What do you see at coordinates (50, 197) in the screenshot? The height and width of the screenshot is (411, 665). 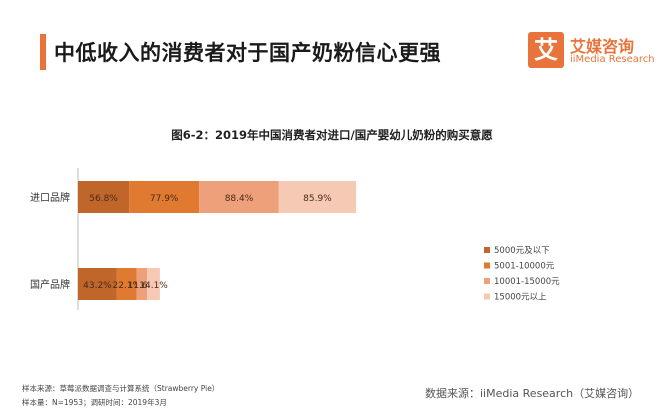 I see `category-label: 进口品牌` at bounding box center [50, 197].